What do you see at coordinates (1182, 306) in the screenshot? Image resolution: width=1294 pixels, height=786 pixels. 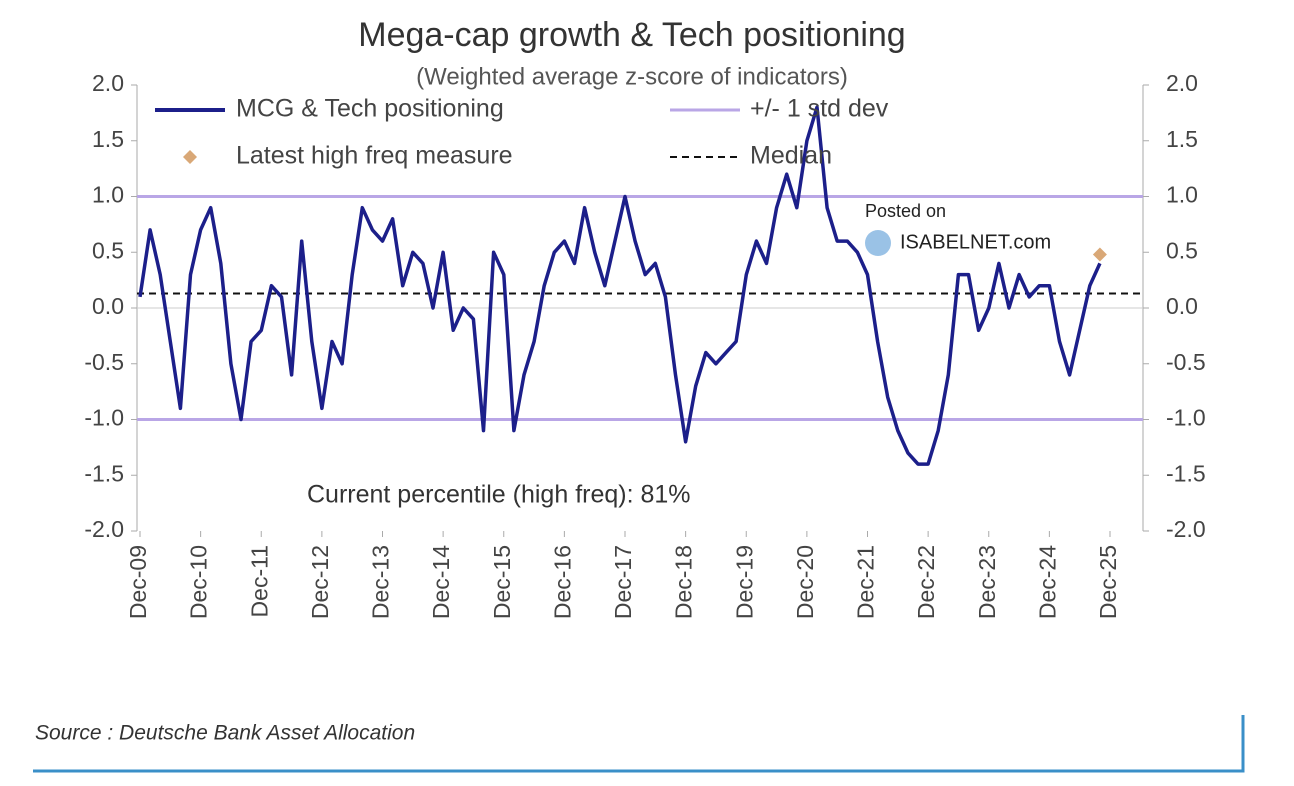 I see `y2-tick-label: 0.0` at bounding box center [1182, 306].